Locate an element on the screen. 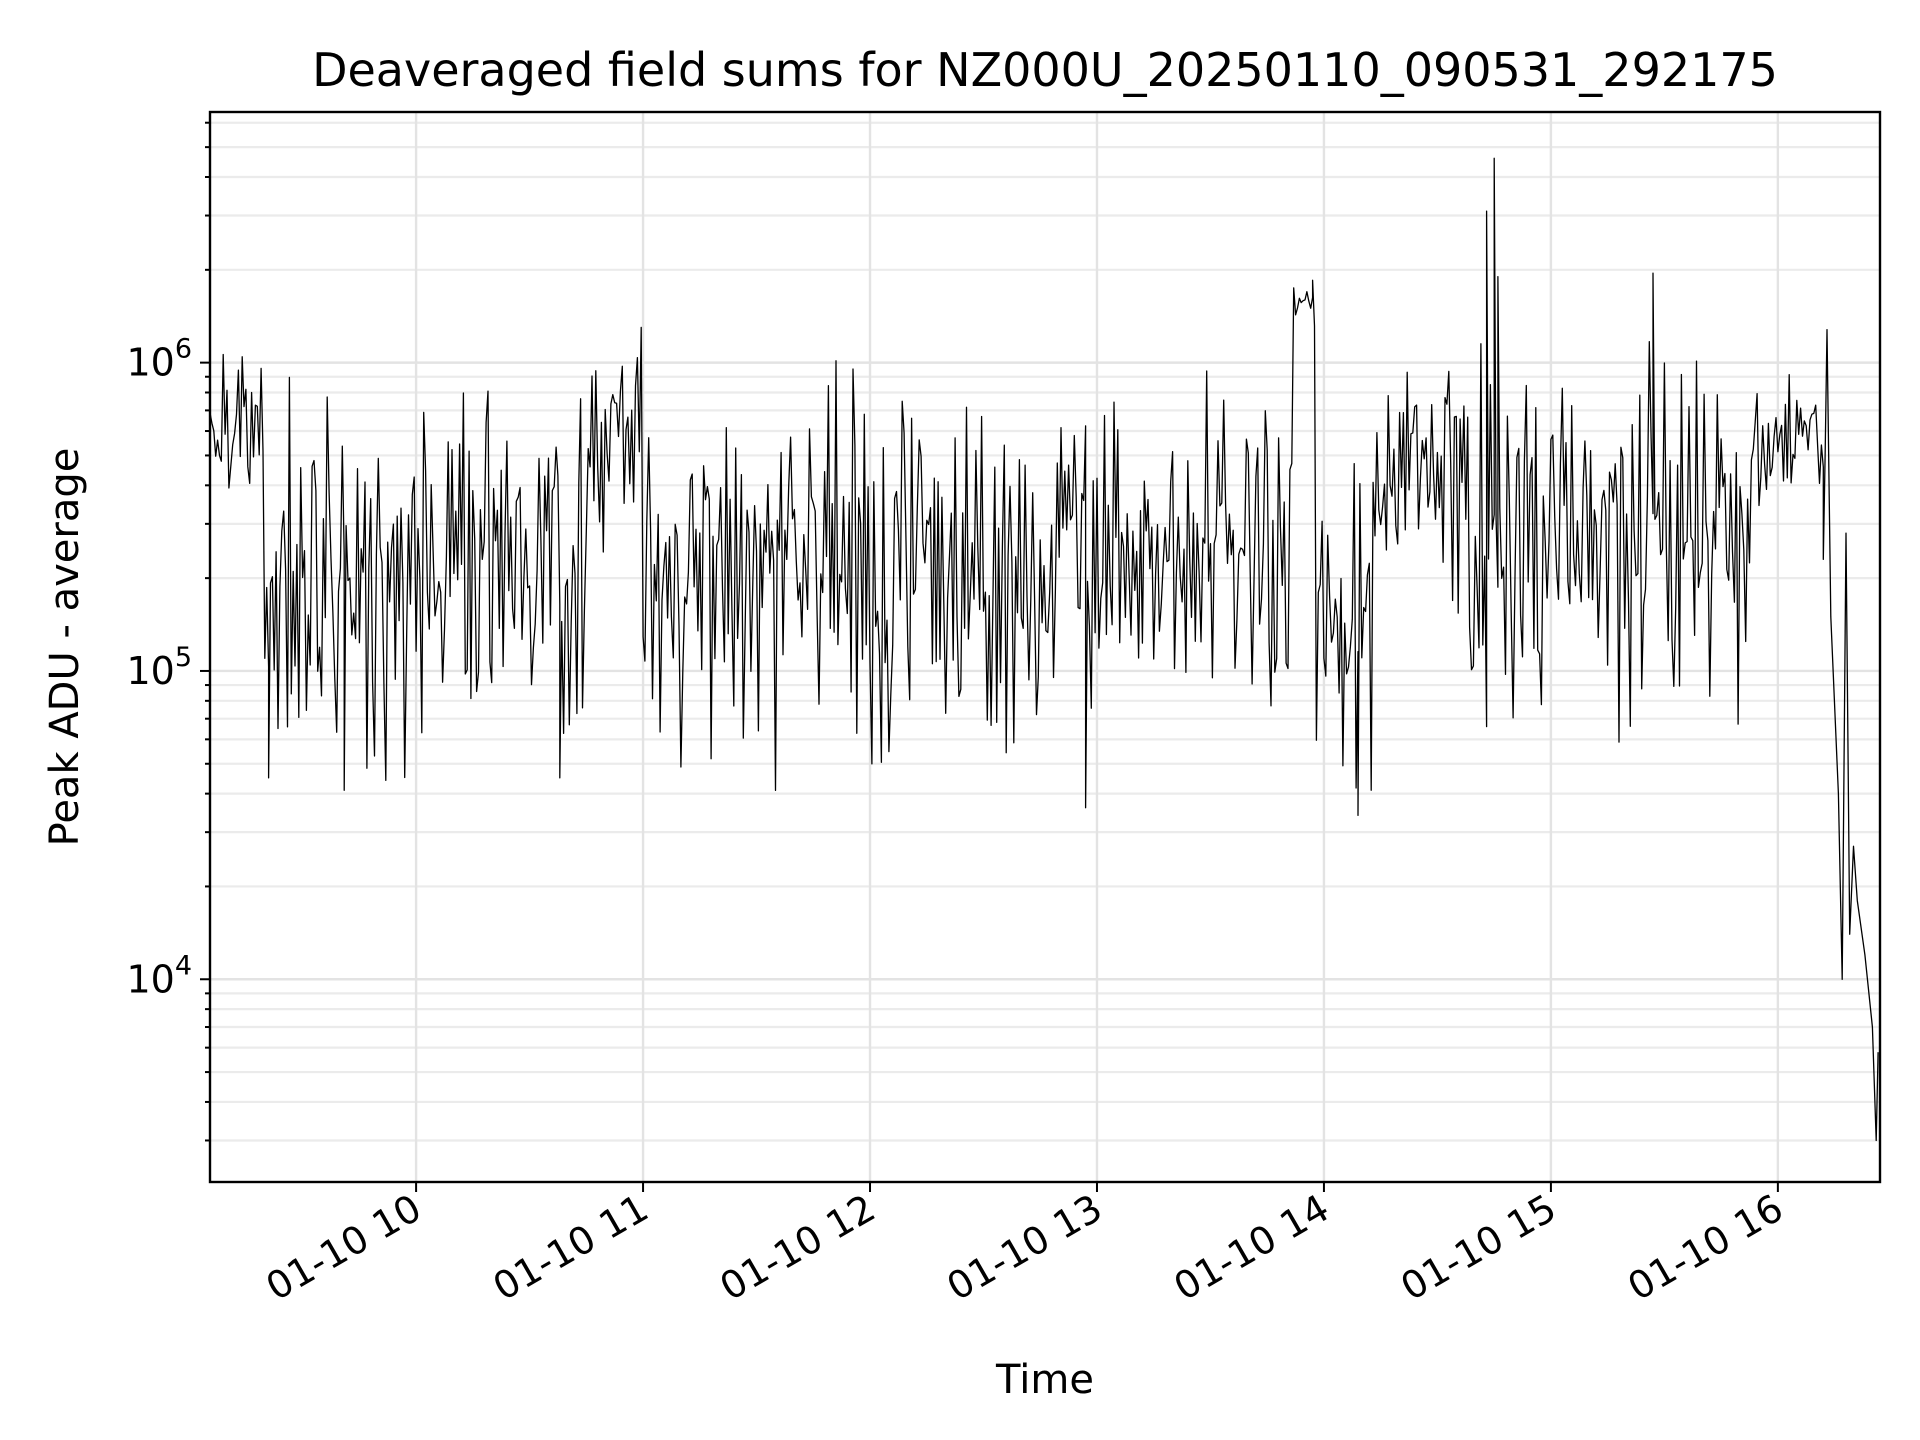 The width and height of the screenshot is (1920, 1440). y-axis: 10⁴ 10⁵ 10⁶ is located at coordinates (168, 631).